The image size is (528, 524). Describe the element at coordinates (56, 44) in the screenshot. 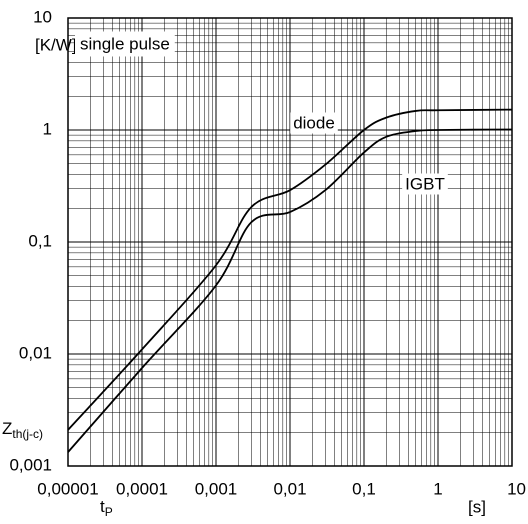

I see `y-unit: [K/W]` at that location.